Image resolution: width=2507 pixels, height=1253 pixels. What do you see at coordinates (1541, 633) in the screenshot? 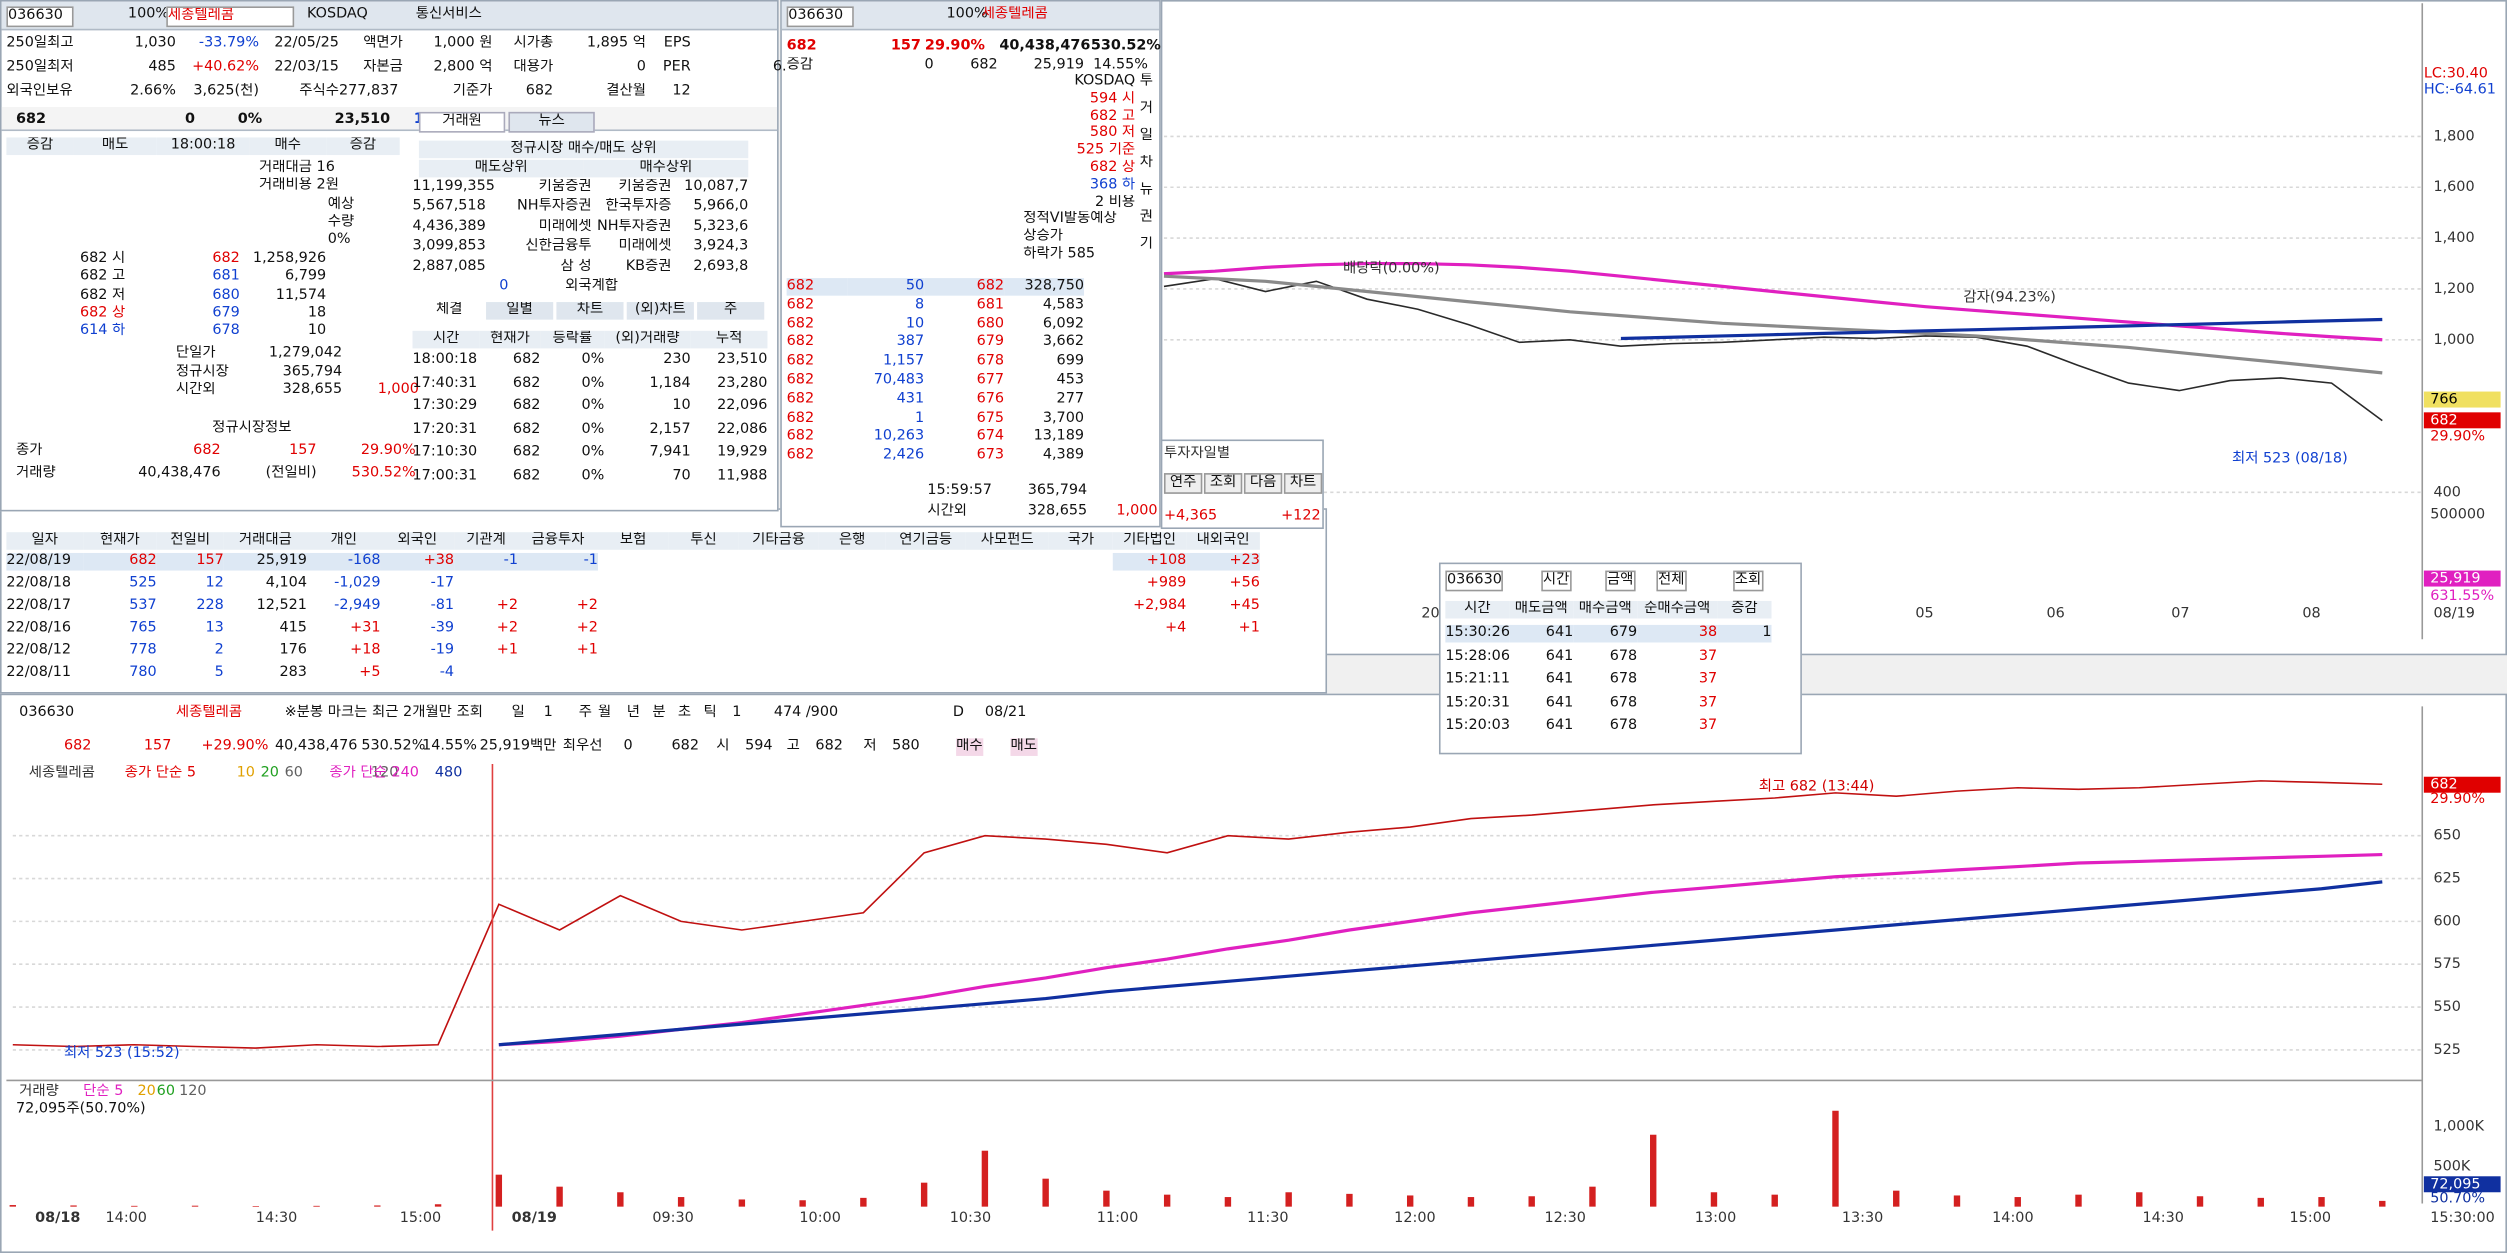
I see `program-row: 641` at bounding box center [1541, 633].